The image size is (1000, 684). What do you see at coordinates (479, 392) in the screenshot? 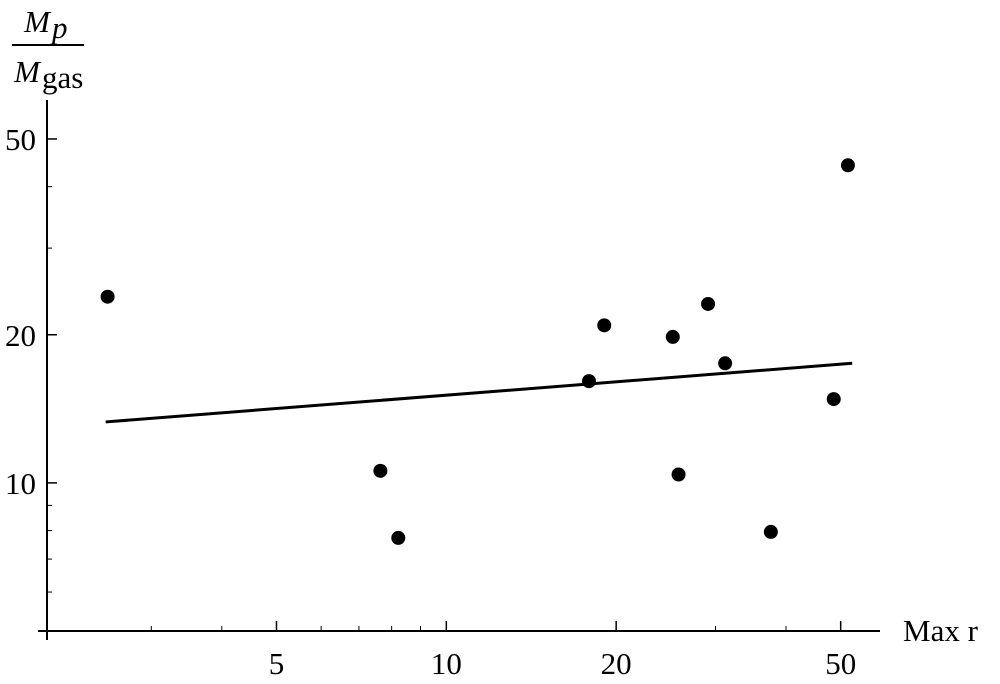
I see `fit-line` at bounding box center [479, 392].